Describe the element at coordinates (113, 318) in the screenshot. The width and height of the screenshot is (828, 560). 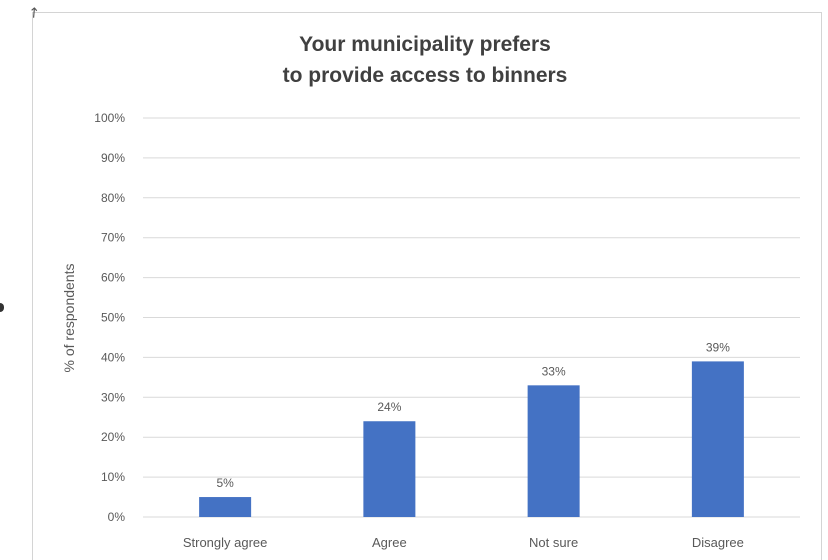
I see `y-tick-label: 50%` at that location.